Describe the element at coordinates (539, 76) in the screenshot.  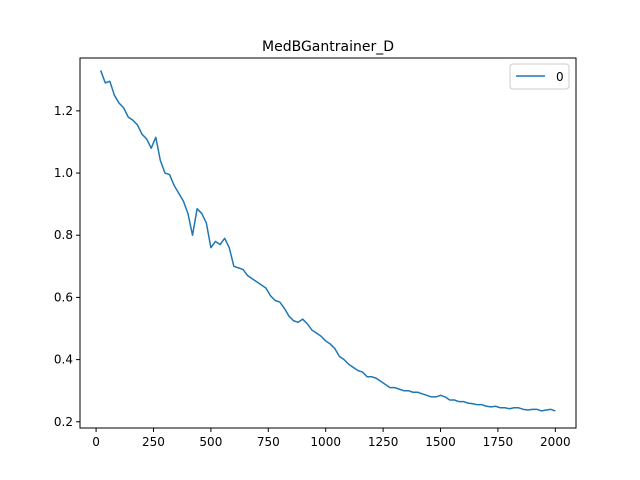
I see `legend: 0` at that location.